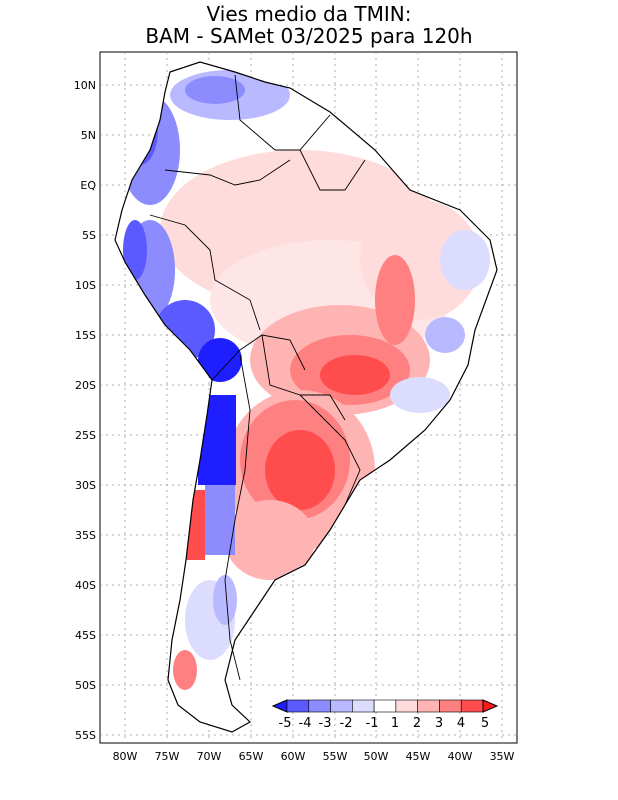 This screenshot has height=800, width=618. Describe the element at coordinates (461, 723) in the screenshot. I see `colorbar-tick-label: 4` at that location.